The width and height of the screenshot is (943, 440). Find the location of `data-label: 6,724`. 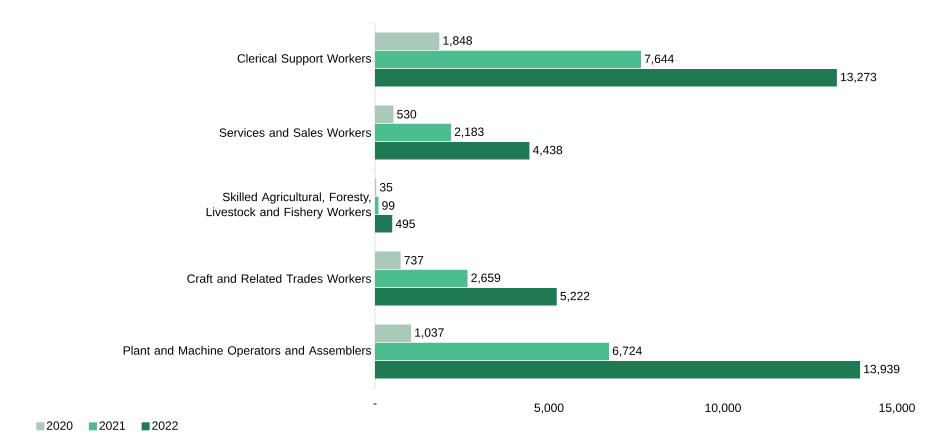

data-label: 6,724 is located at coordinates (627, 351).